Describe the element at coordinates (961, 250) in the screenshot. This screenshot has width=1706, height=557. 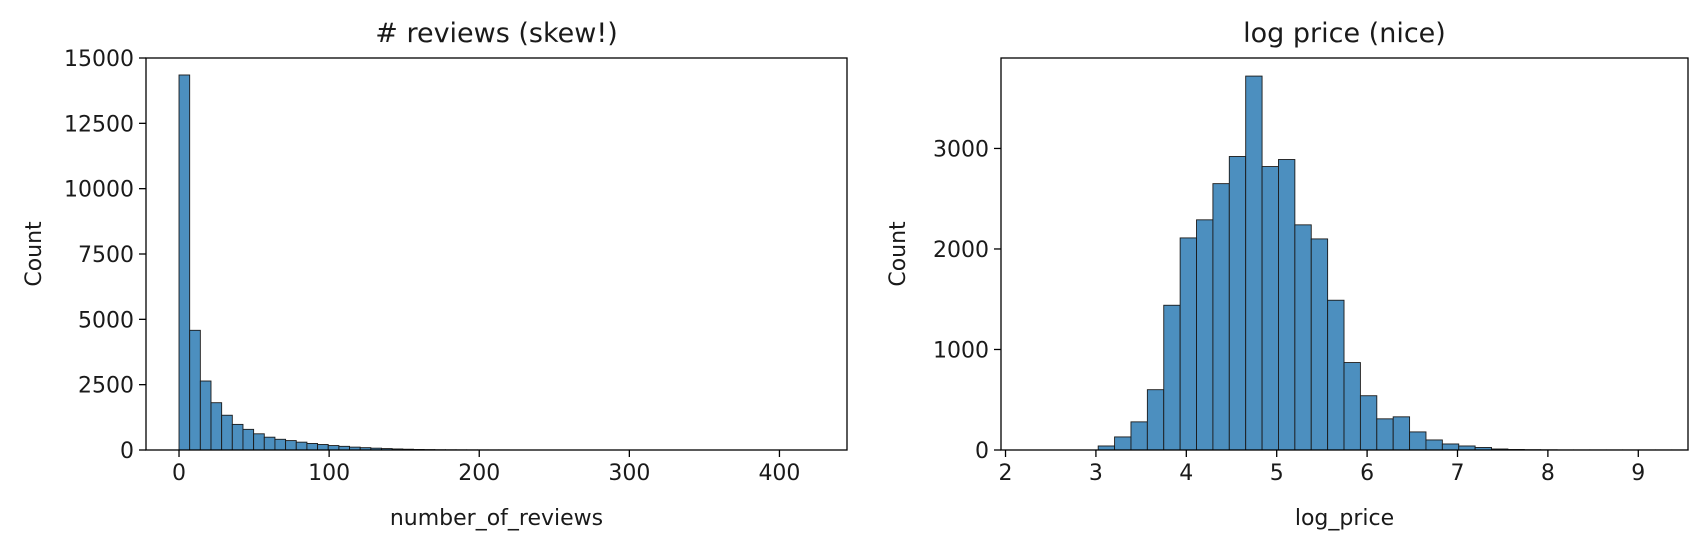
I see `y-tick-label: 2000` at that location.